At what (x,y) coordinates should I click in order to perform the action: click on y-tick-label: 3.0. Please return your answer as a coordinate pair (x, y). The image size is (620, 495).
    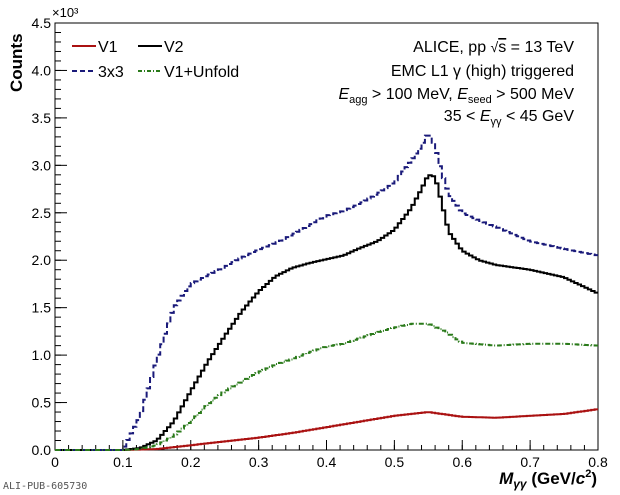
    Looking at the image, I should click on (42, 165).